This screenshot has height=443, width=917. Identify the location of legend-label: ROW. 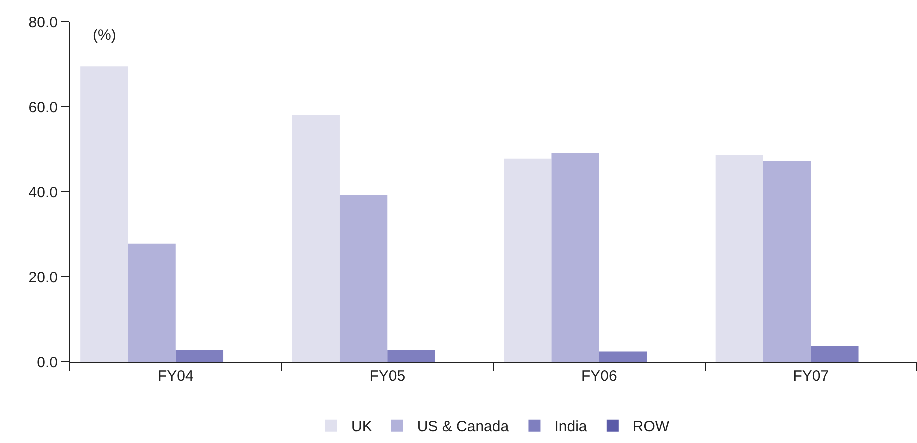
(651, 427).